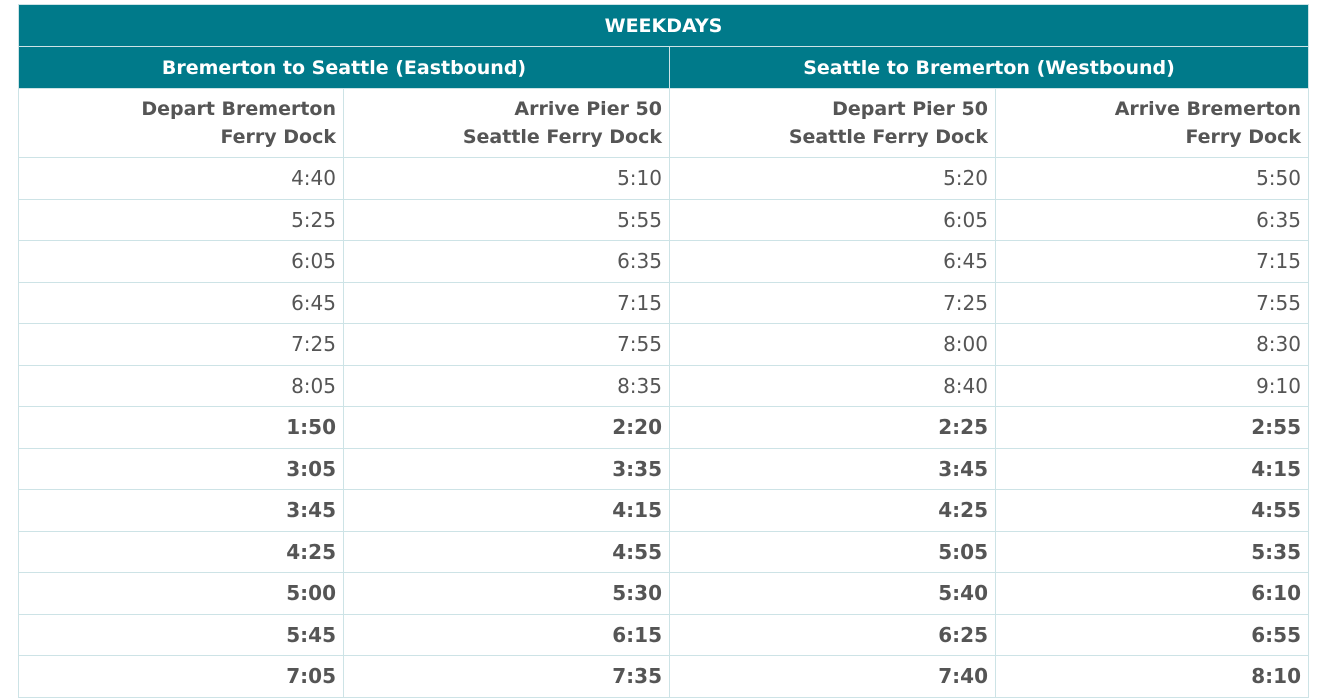 The height and width of the screenshot is (700, 1321). What do you see at coordinates (832, 510) in the screenshot?
I see `depart-seattle-time: 4:25` at bounding box center [832, 510].